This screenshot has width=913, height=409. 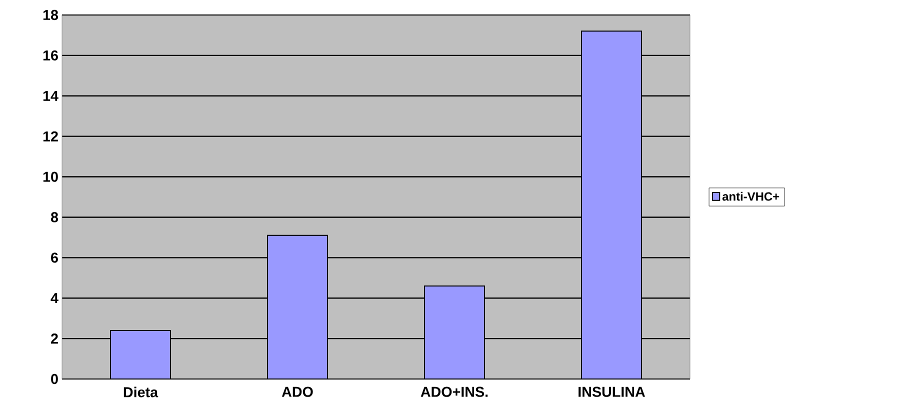 I want to click on y-tick-label: 10, so click(x=50, y=177).